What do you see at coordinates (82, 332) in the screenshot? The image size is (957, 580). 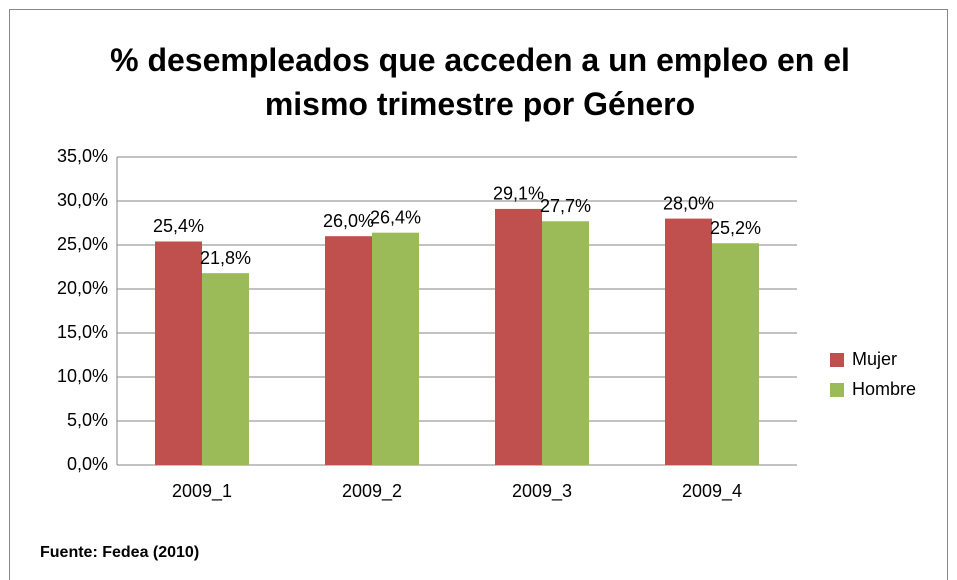 I see `y-tick-label: 15,0%` at bounding box center [82, 332].